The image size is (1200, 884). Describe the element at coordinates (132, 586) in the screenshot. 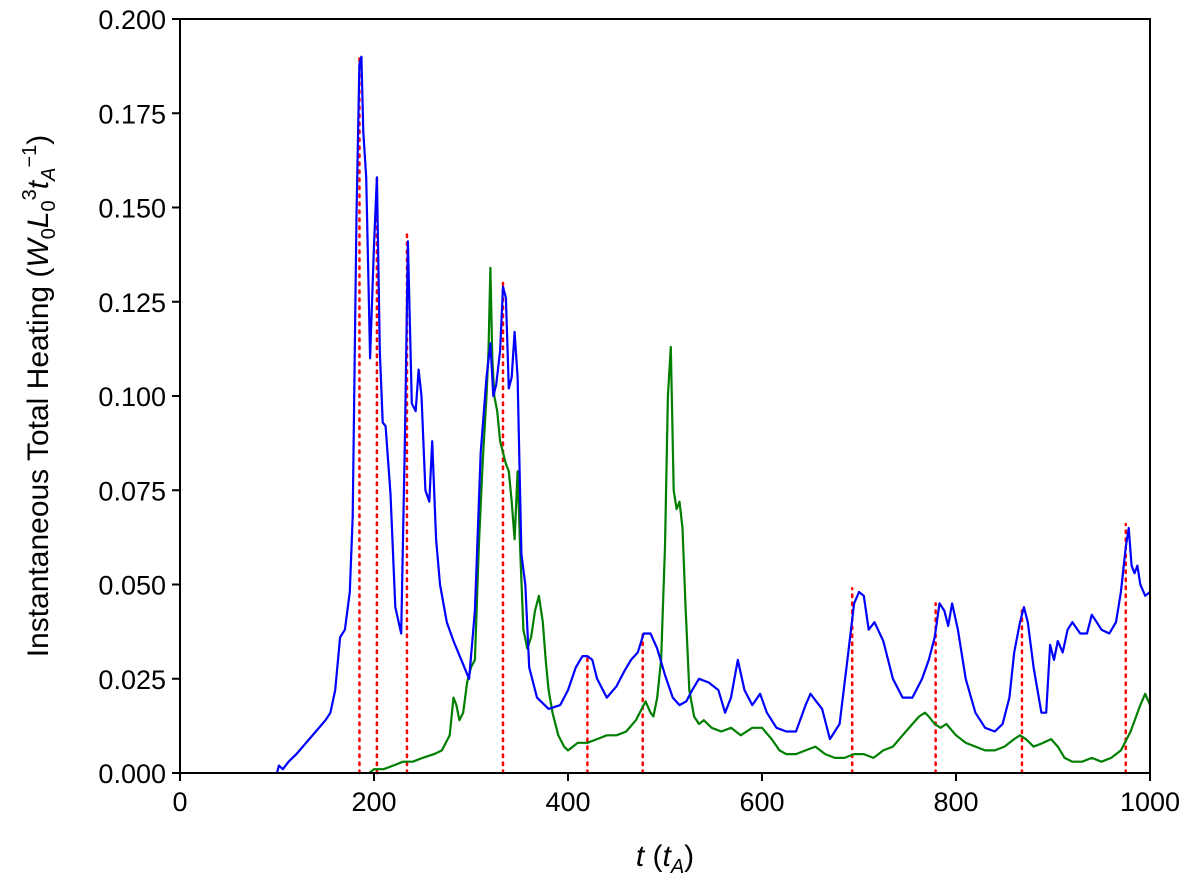

I see `y-tick-label: 0.050` at that location.